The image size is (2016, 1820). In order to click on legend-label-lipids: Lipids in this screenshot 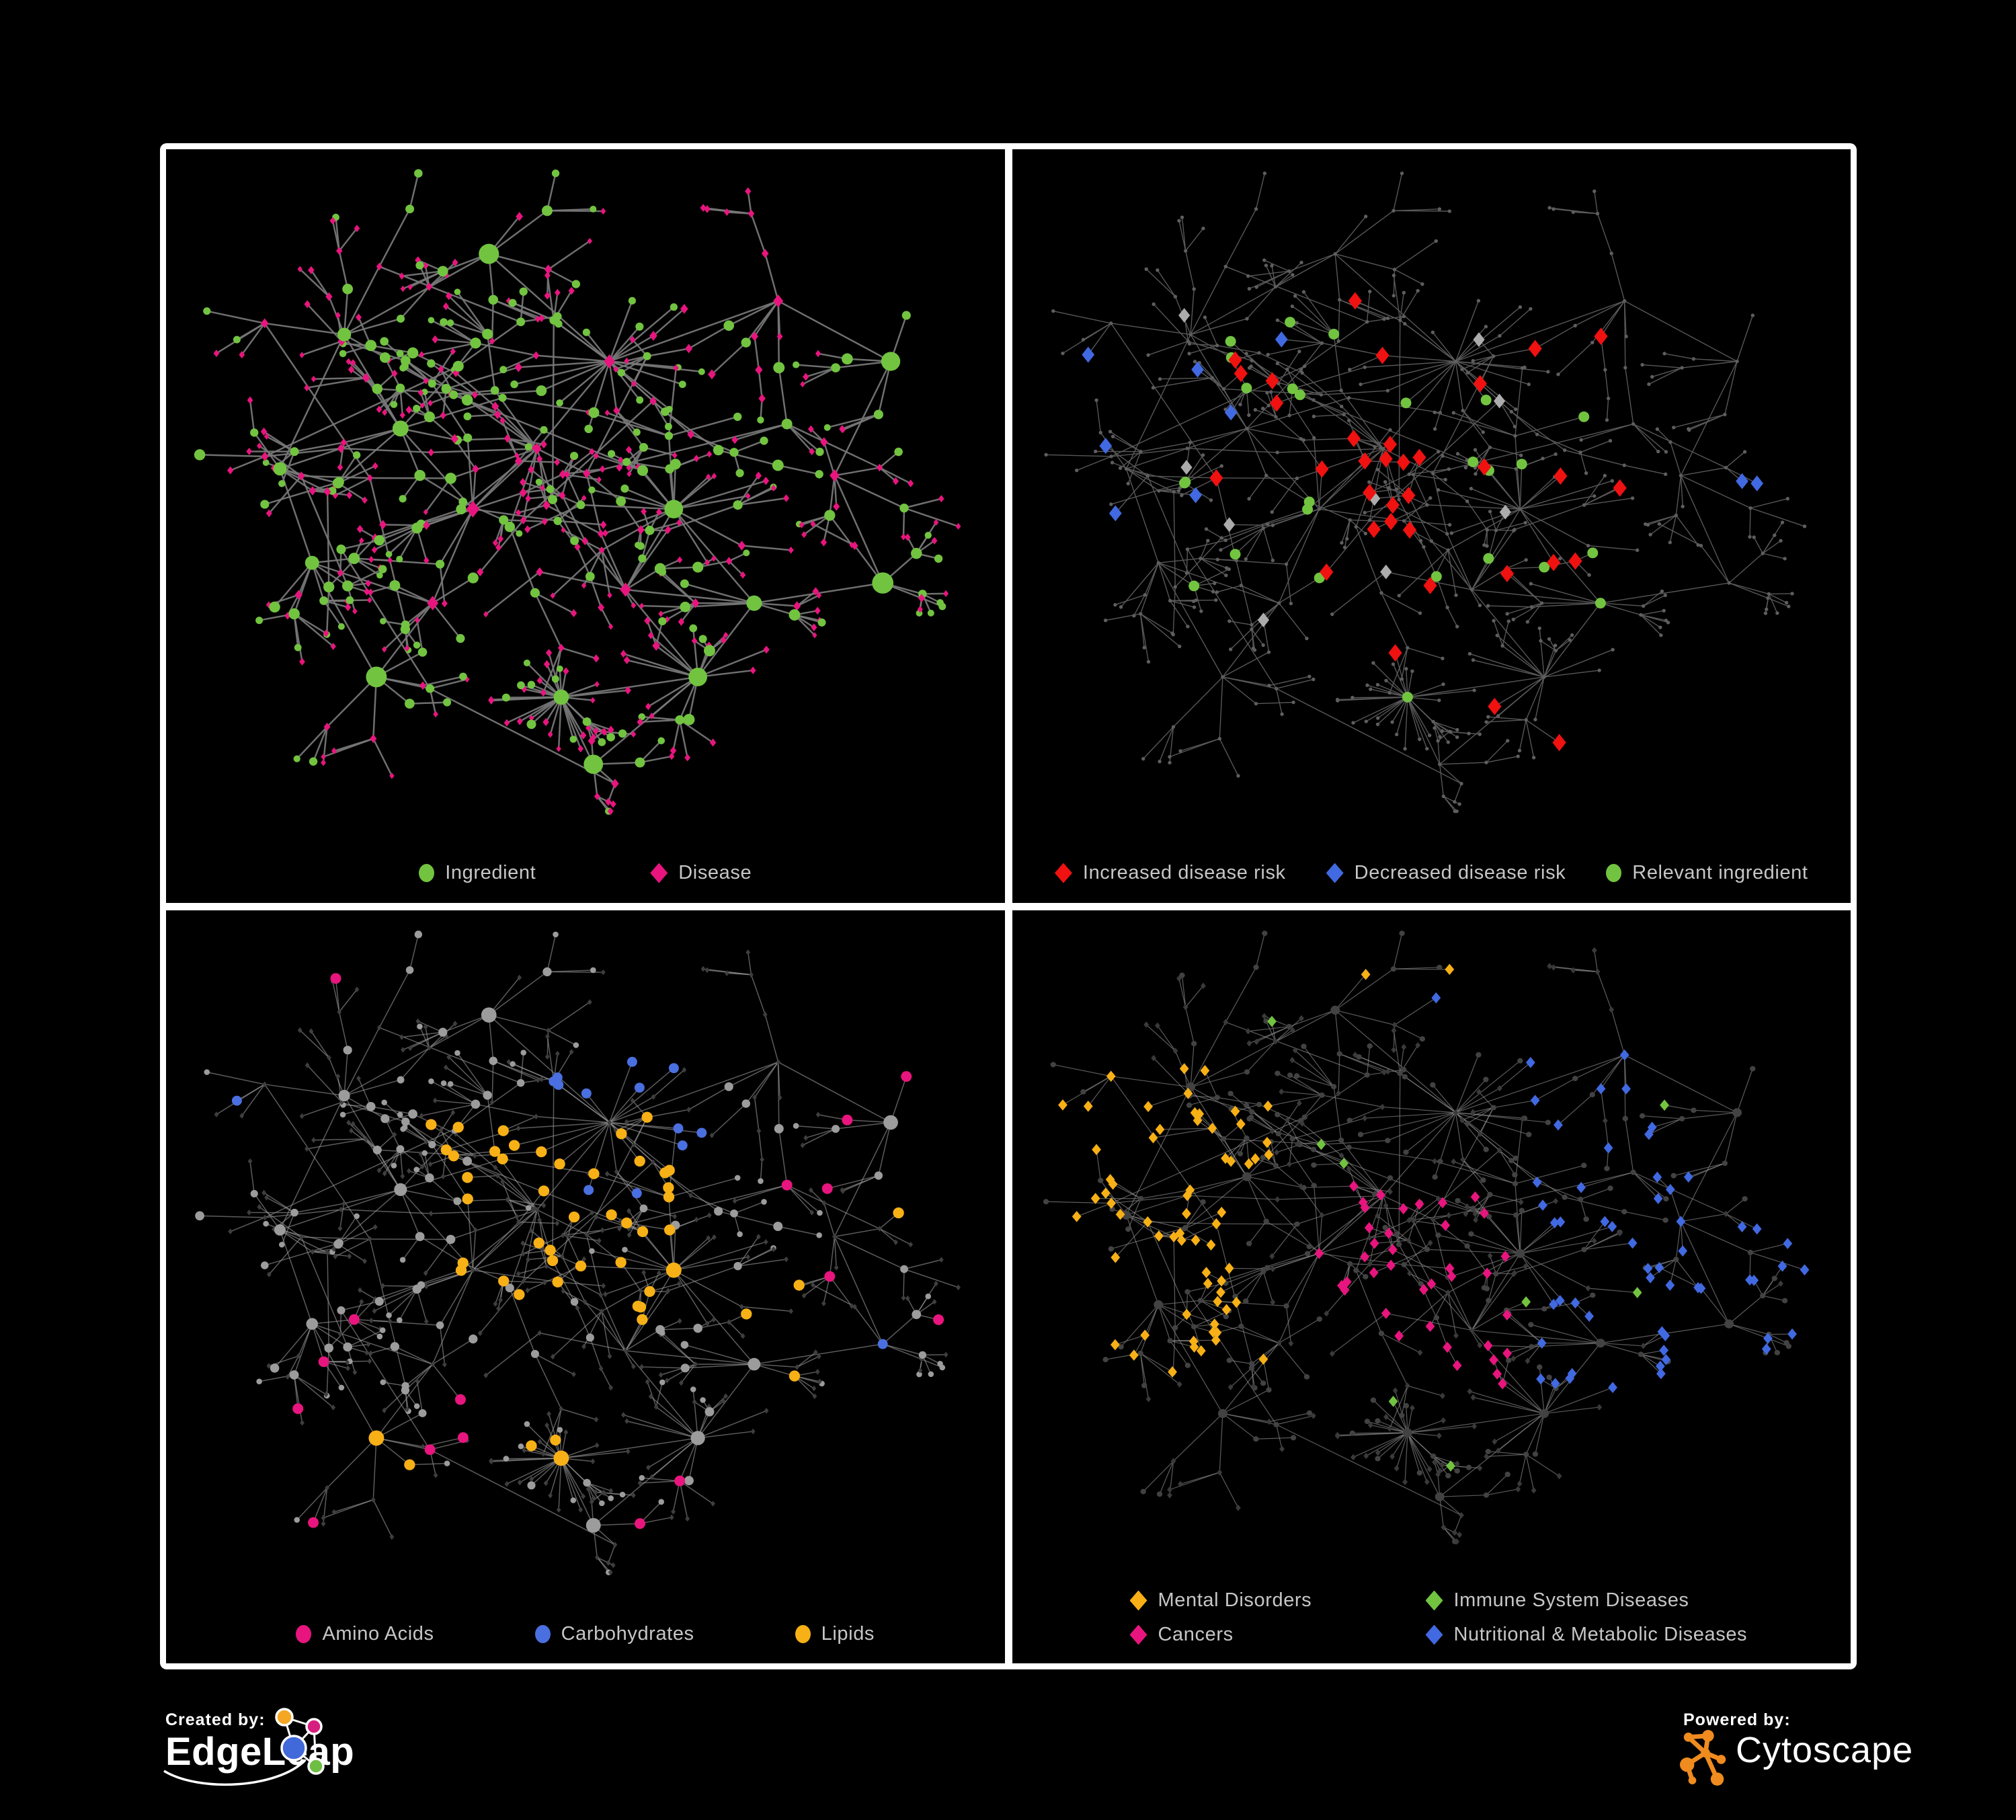, I will do `click(848, 1633)`.